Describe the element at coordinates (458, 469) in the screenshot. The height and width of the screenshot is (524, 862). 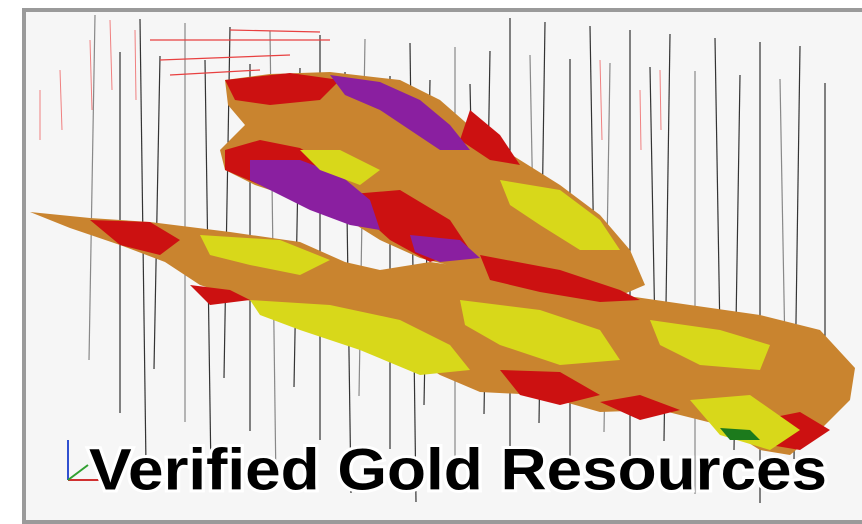
I see `caption: Verified Gold Resources` at that location.